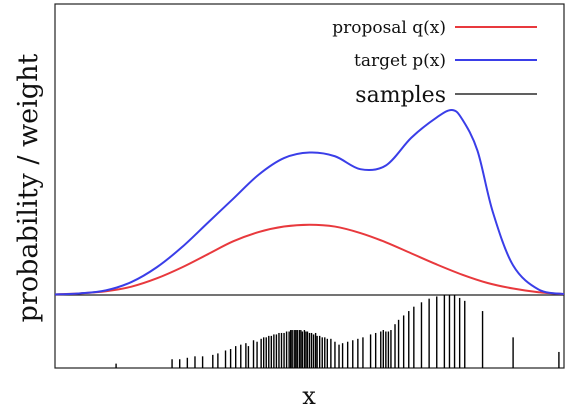 The height and width of the screenshot is (414, 567). I want to click on legend-label-target: target p(x), so click(400, 61).